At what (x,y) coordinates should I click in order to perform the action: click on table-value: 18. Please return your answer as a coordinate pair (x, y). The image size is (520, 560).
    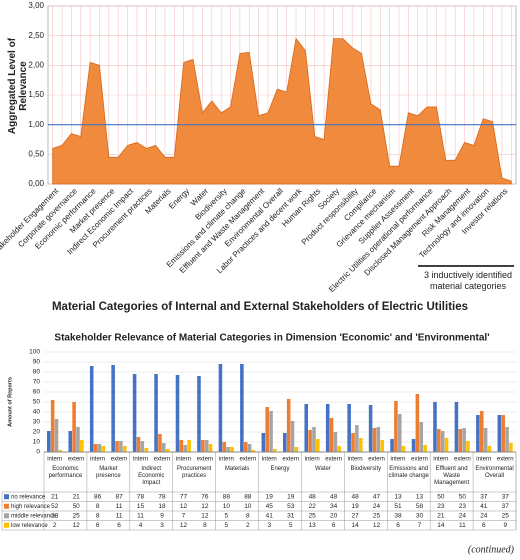
    Looking at the image, I should click on (162, 506).